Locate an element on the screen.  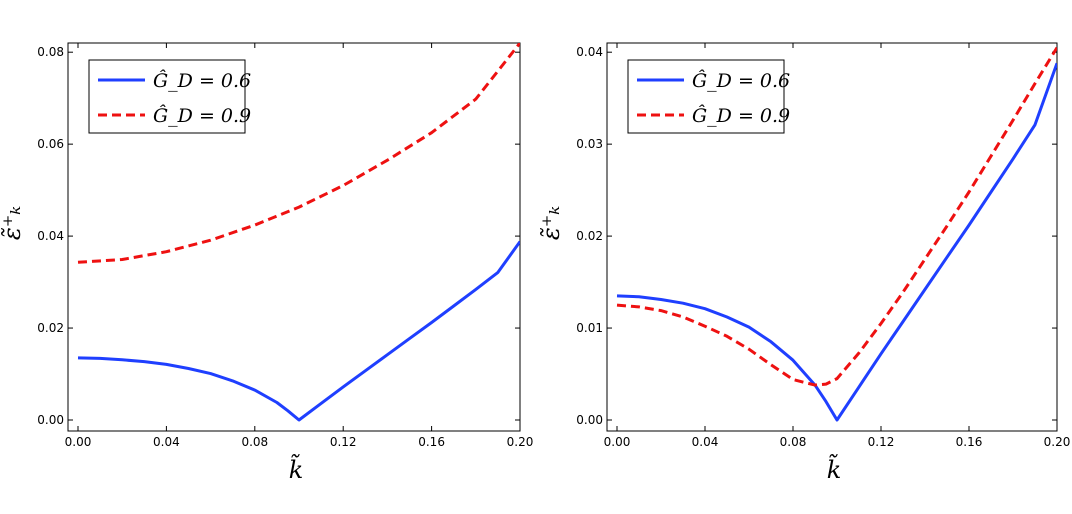
y-tick-label: 0.08 is located at coordinates (50, 52).